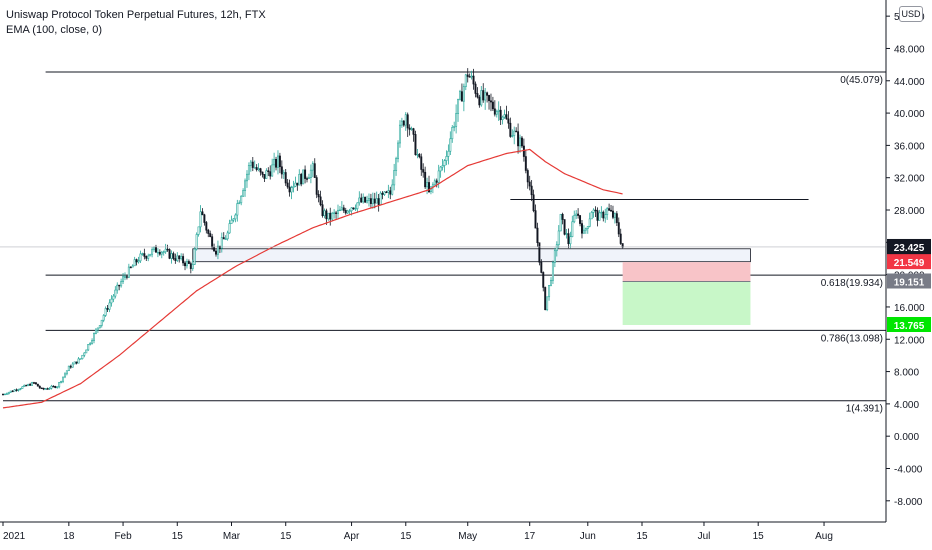  Describe the element at coordinates (443, 531) in the screenshot. I see `time-axis: 2021 18 Feb 15 Mar 15 Apr 15 May 17 Jun 15 Jul 15 Aug` at that location.